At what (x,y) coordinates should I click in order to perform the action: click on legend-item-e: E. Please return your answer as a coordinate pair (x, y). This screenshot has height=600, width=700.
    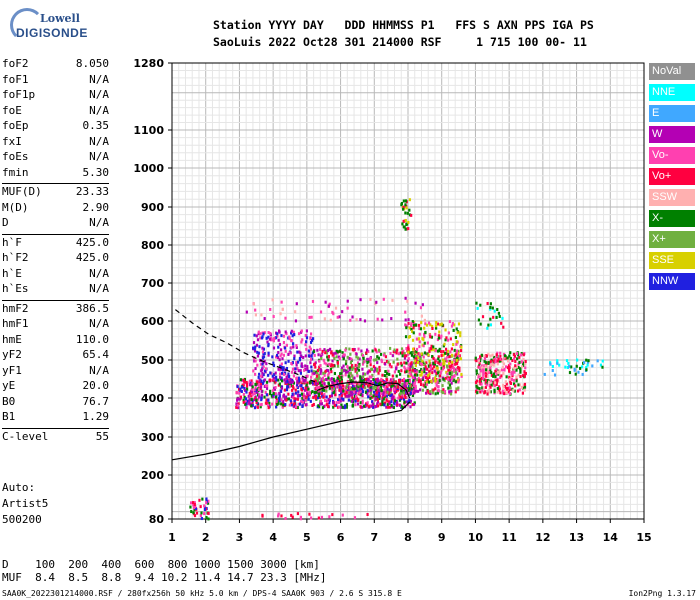
    Looking at the image, I should click on (672, 113).